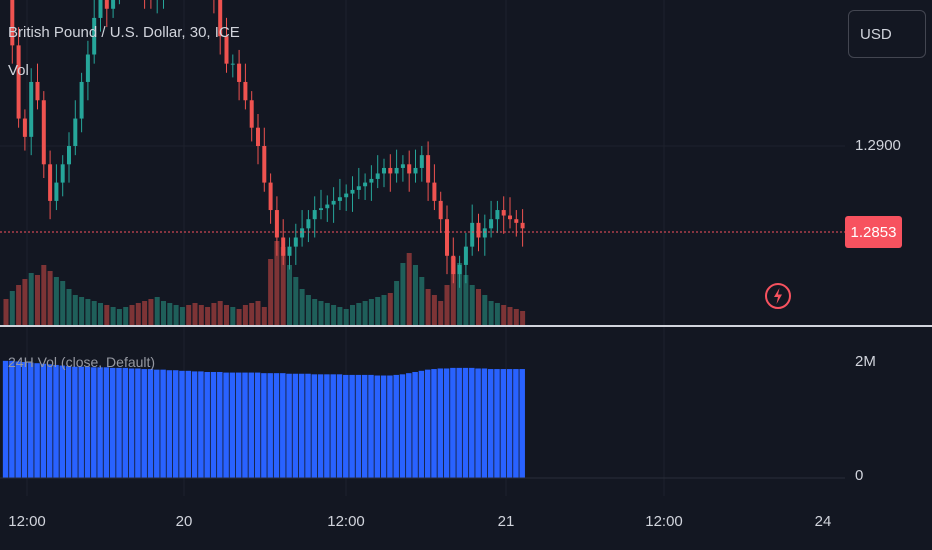  What do you see at coordinates (887, 34) in the screenshot?
I see `currency-button: USD` at bounding box center [887, 34].